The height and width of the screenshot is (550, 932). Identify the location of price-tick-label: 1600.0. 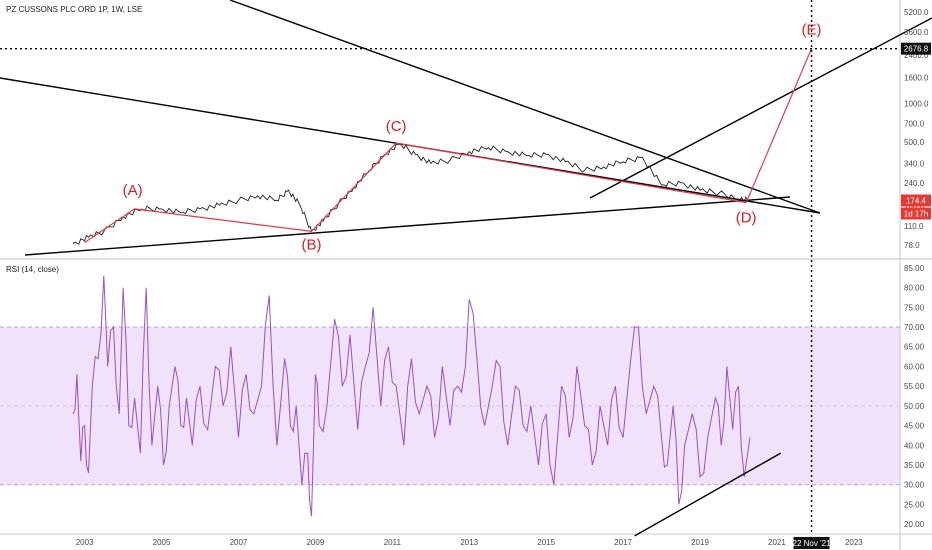
(916, 77).